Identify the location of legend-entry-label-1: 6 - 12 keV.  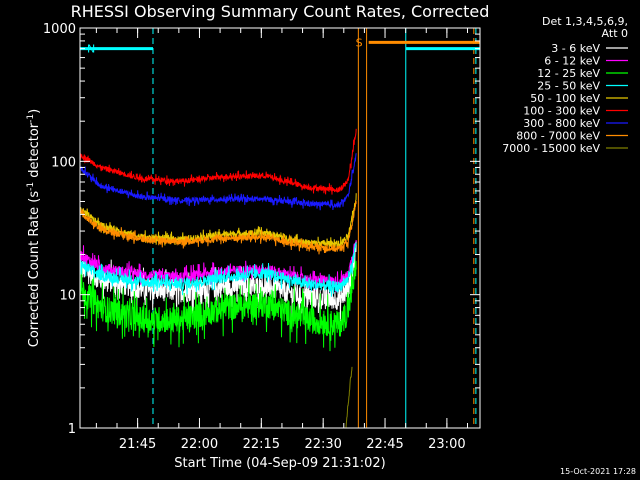
(572, 61).